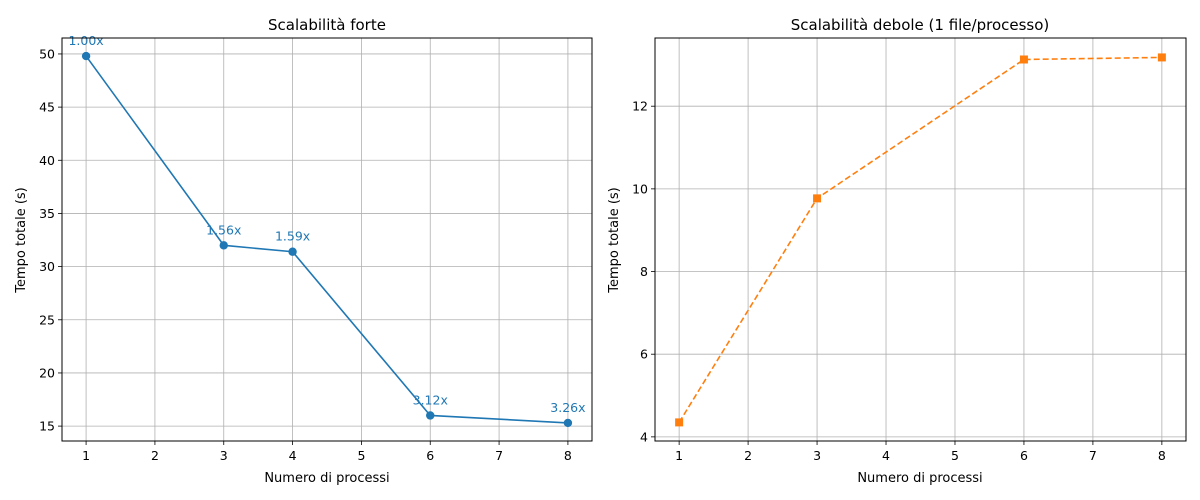 This screenshot has height=500, width=1200. Describe the element at coordinates (920, 25) in the screenshot. I see `chart-title: Scalabilità debole (1 file/processo)` at that location.